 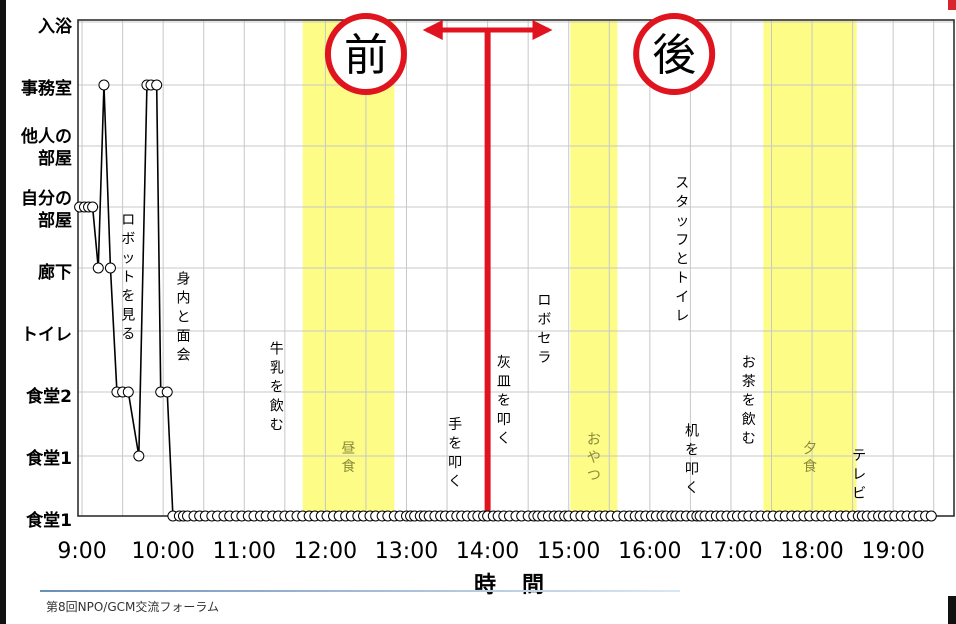 What do you see at coordinates (892, 551) in the screenshot?
I see `x-tick-label: 19:00` at bounding box center [892, 551].